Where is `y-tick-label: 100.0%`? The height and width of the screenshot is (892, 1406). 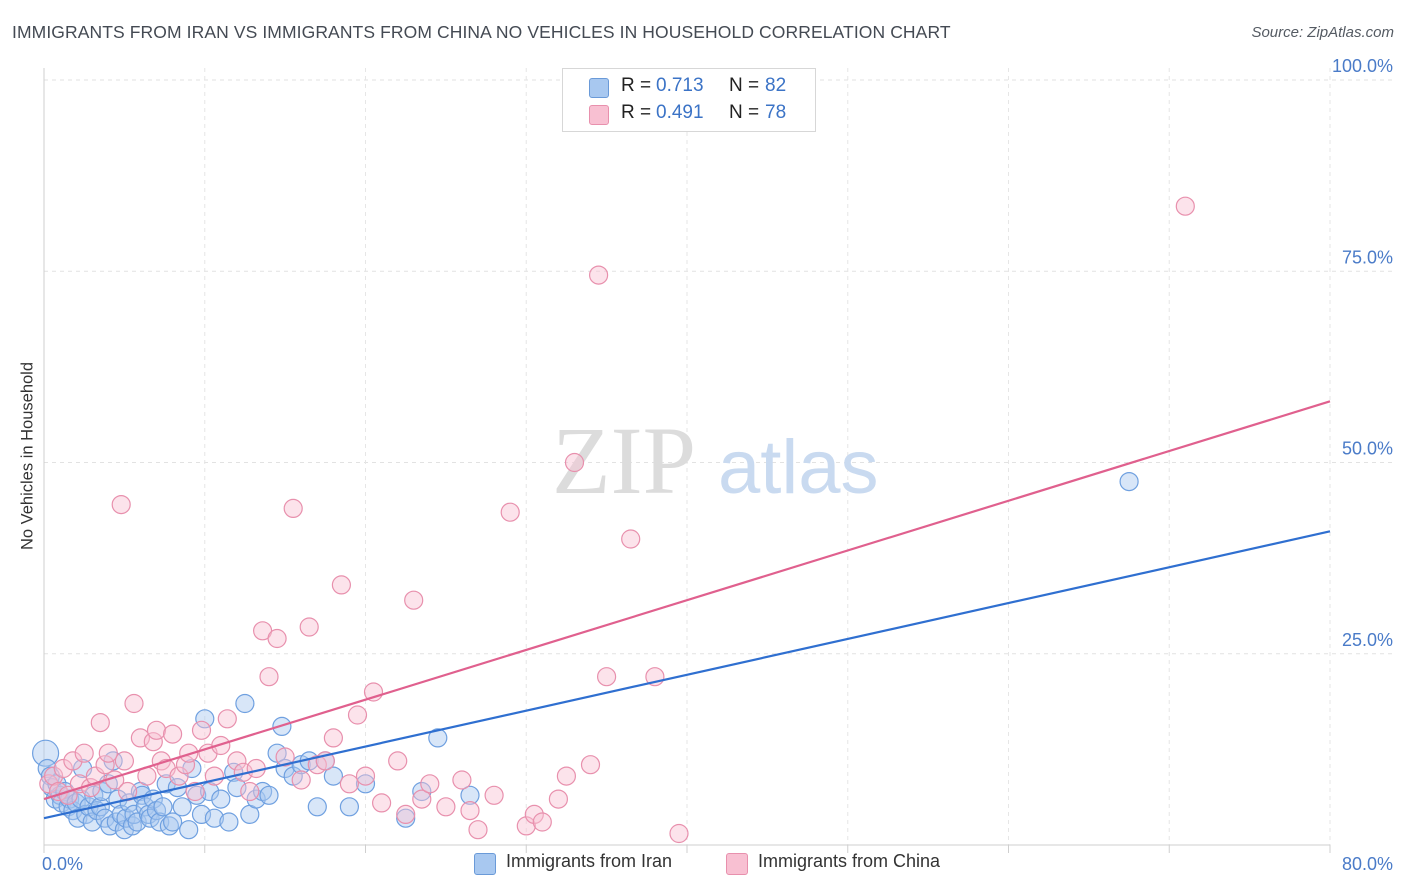
y-tick-label: 100.0% is located at coordinates (1362, 66).